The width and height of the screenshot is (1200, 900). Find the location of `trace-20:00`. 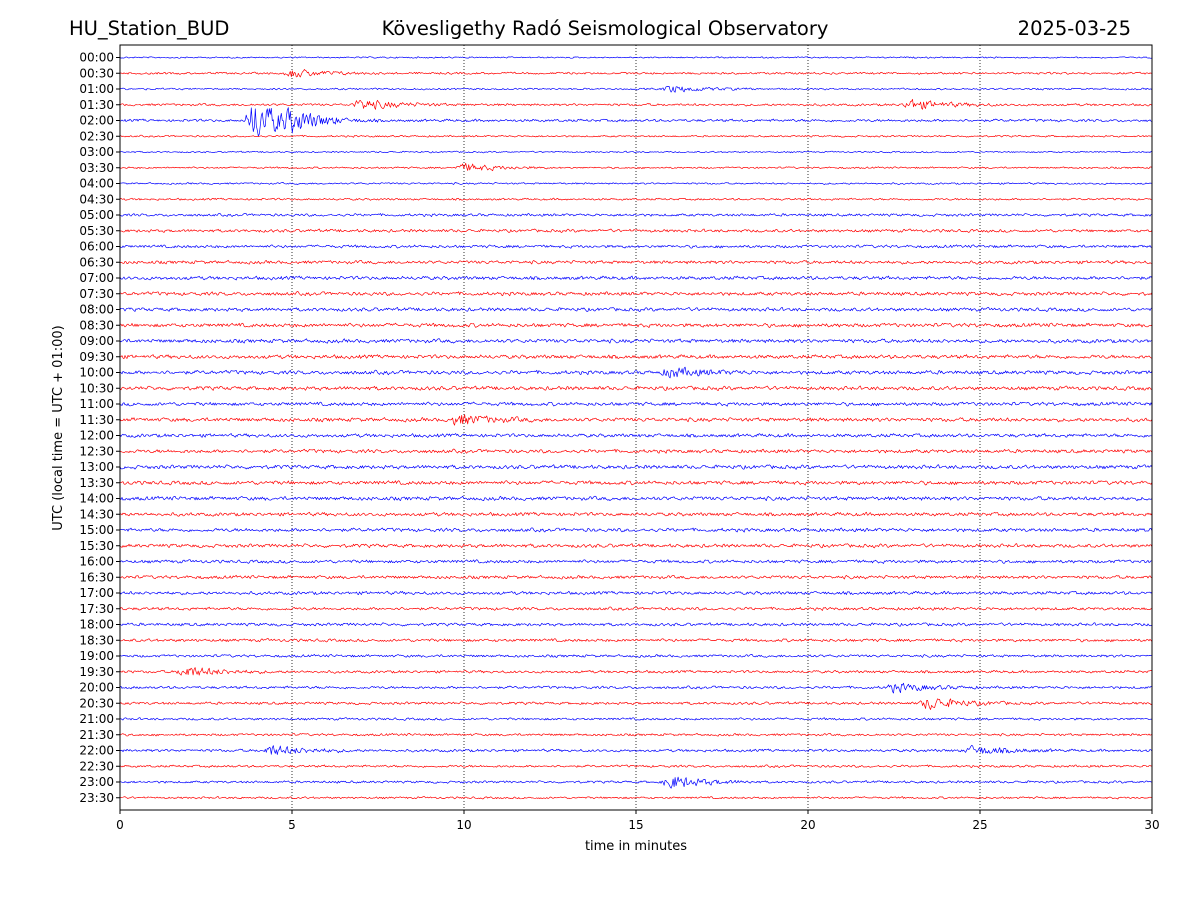

trace-20:00 is located at coordinates (636, 688).